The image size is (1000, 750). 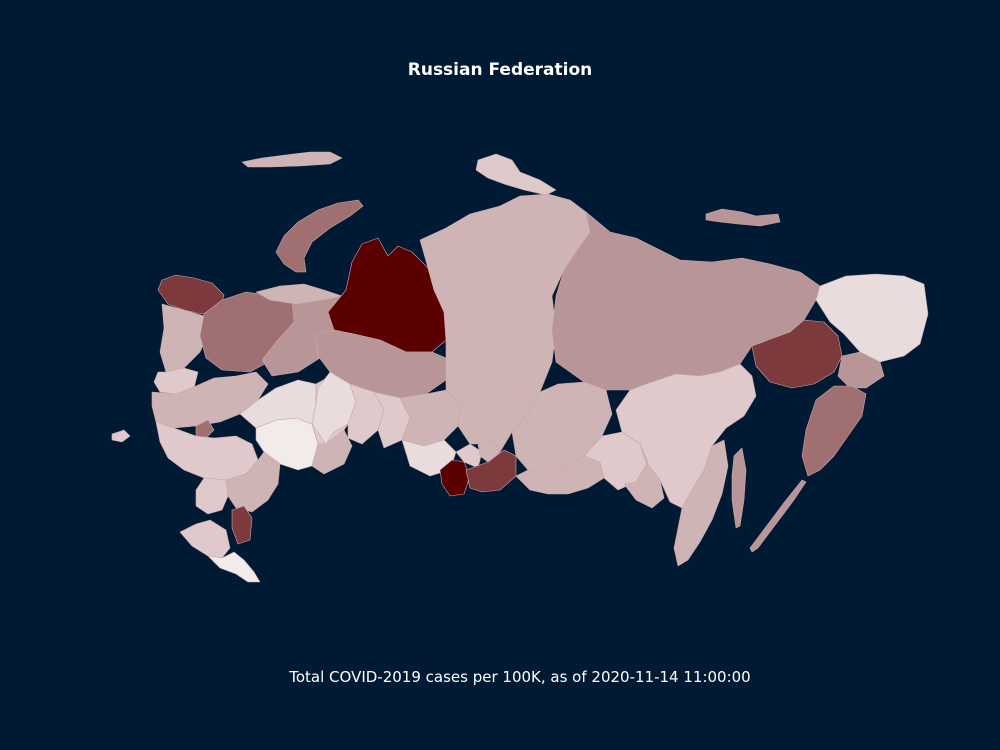 I want to click on region-new-siberian-islands, so click(x=743, y=217).